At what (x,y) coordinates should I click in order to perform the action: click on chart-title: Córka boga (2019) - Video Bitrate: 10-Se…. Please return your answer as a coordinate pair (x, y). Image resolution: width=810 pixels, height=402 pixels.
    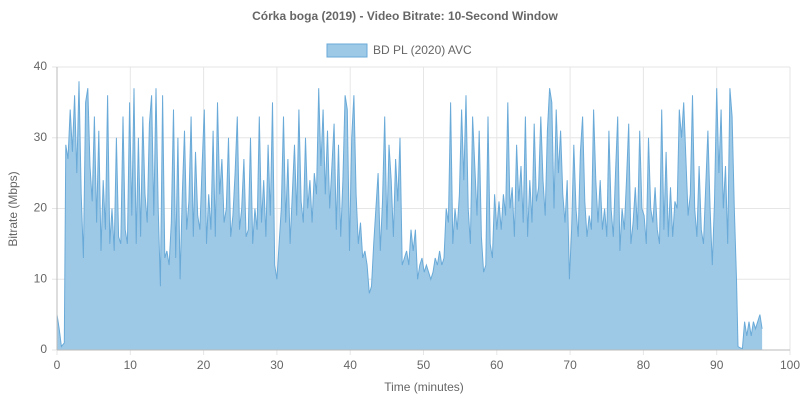
    Looking at the image, I should click on (405, 16).